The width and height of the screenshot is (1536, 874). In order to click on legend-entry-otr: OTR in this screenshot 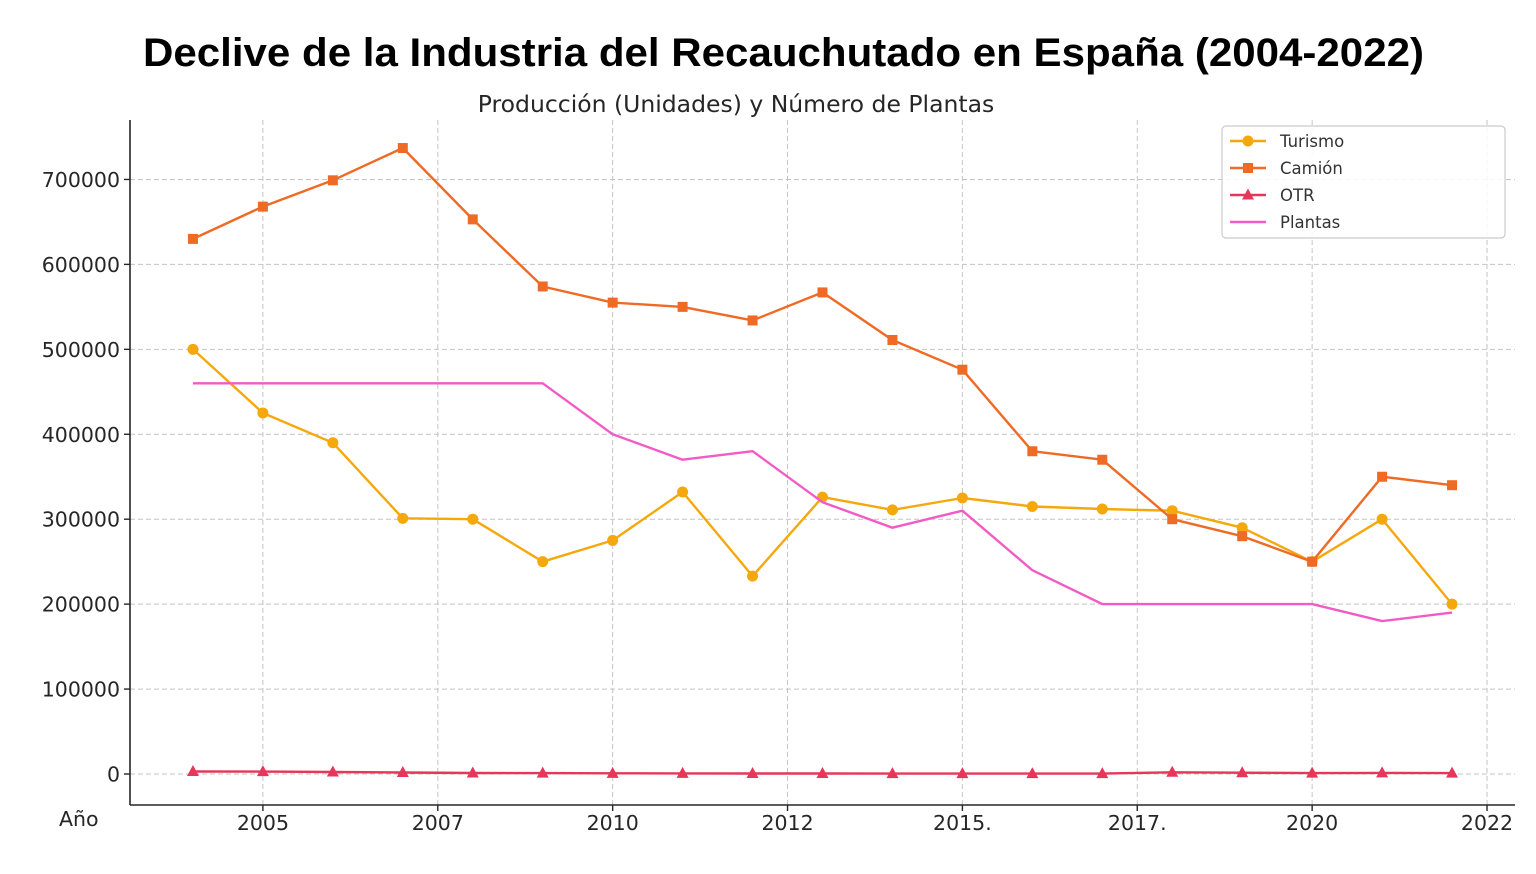, I will do `click(1272, 195)`.